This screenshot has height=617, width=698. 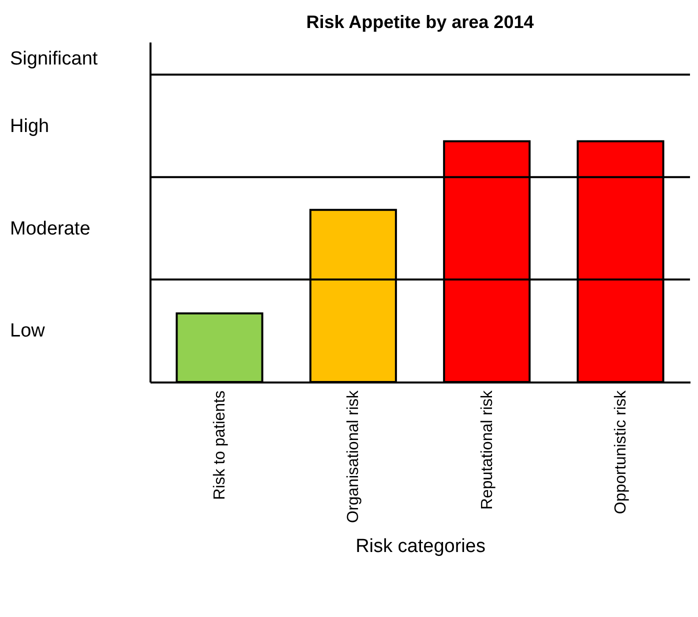 What do you see at coordinates (487, 450) in the screenshot?
I see `x-tick-label: Reputational risk` at bounding box center [487, 450].